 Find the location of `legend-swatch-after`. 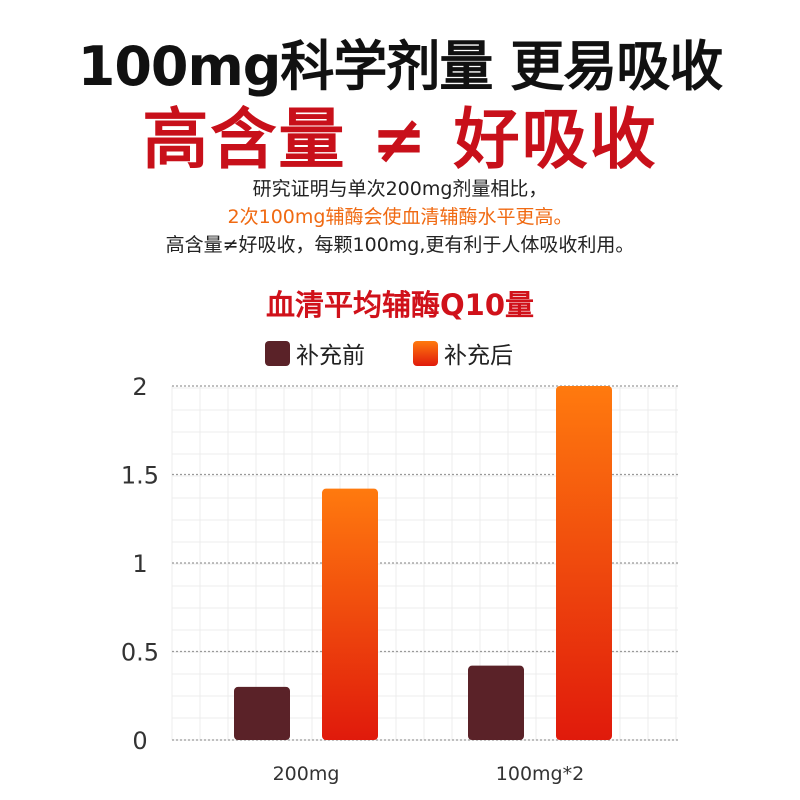

legend-swatch-after is located at coordinates (425, 353).